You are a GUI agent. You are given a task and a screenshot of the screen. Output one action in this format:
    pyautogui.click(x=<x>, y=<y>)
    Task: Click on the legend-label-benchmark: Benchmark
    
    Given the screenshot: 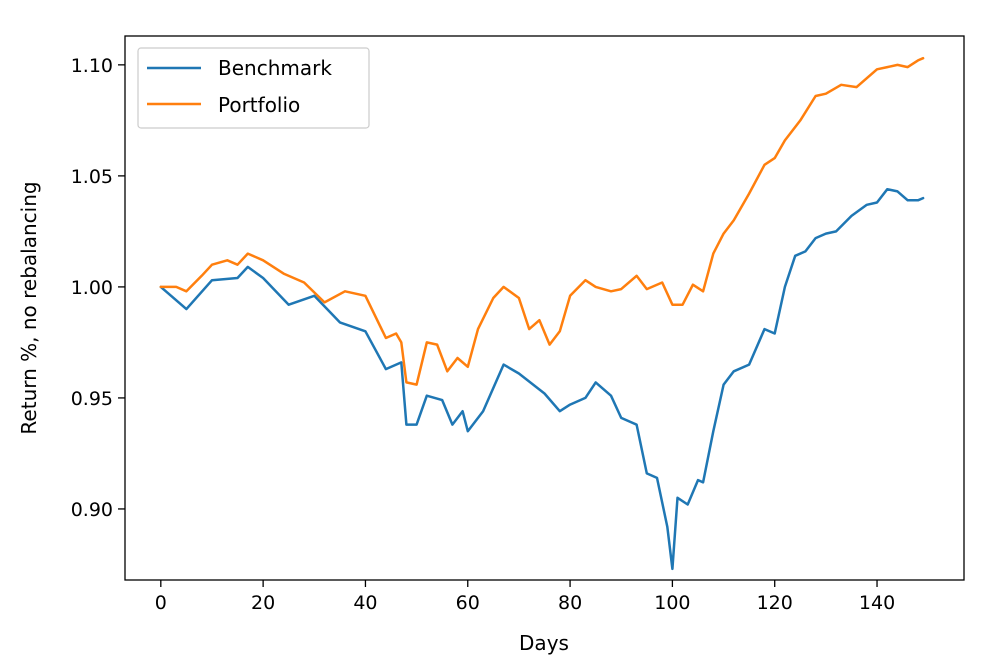 What is the action you would take?
    pyautogui.click(x=275, y=68)
    